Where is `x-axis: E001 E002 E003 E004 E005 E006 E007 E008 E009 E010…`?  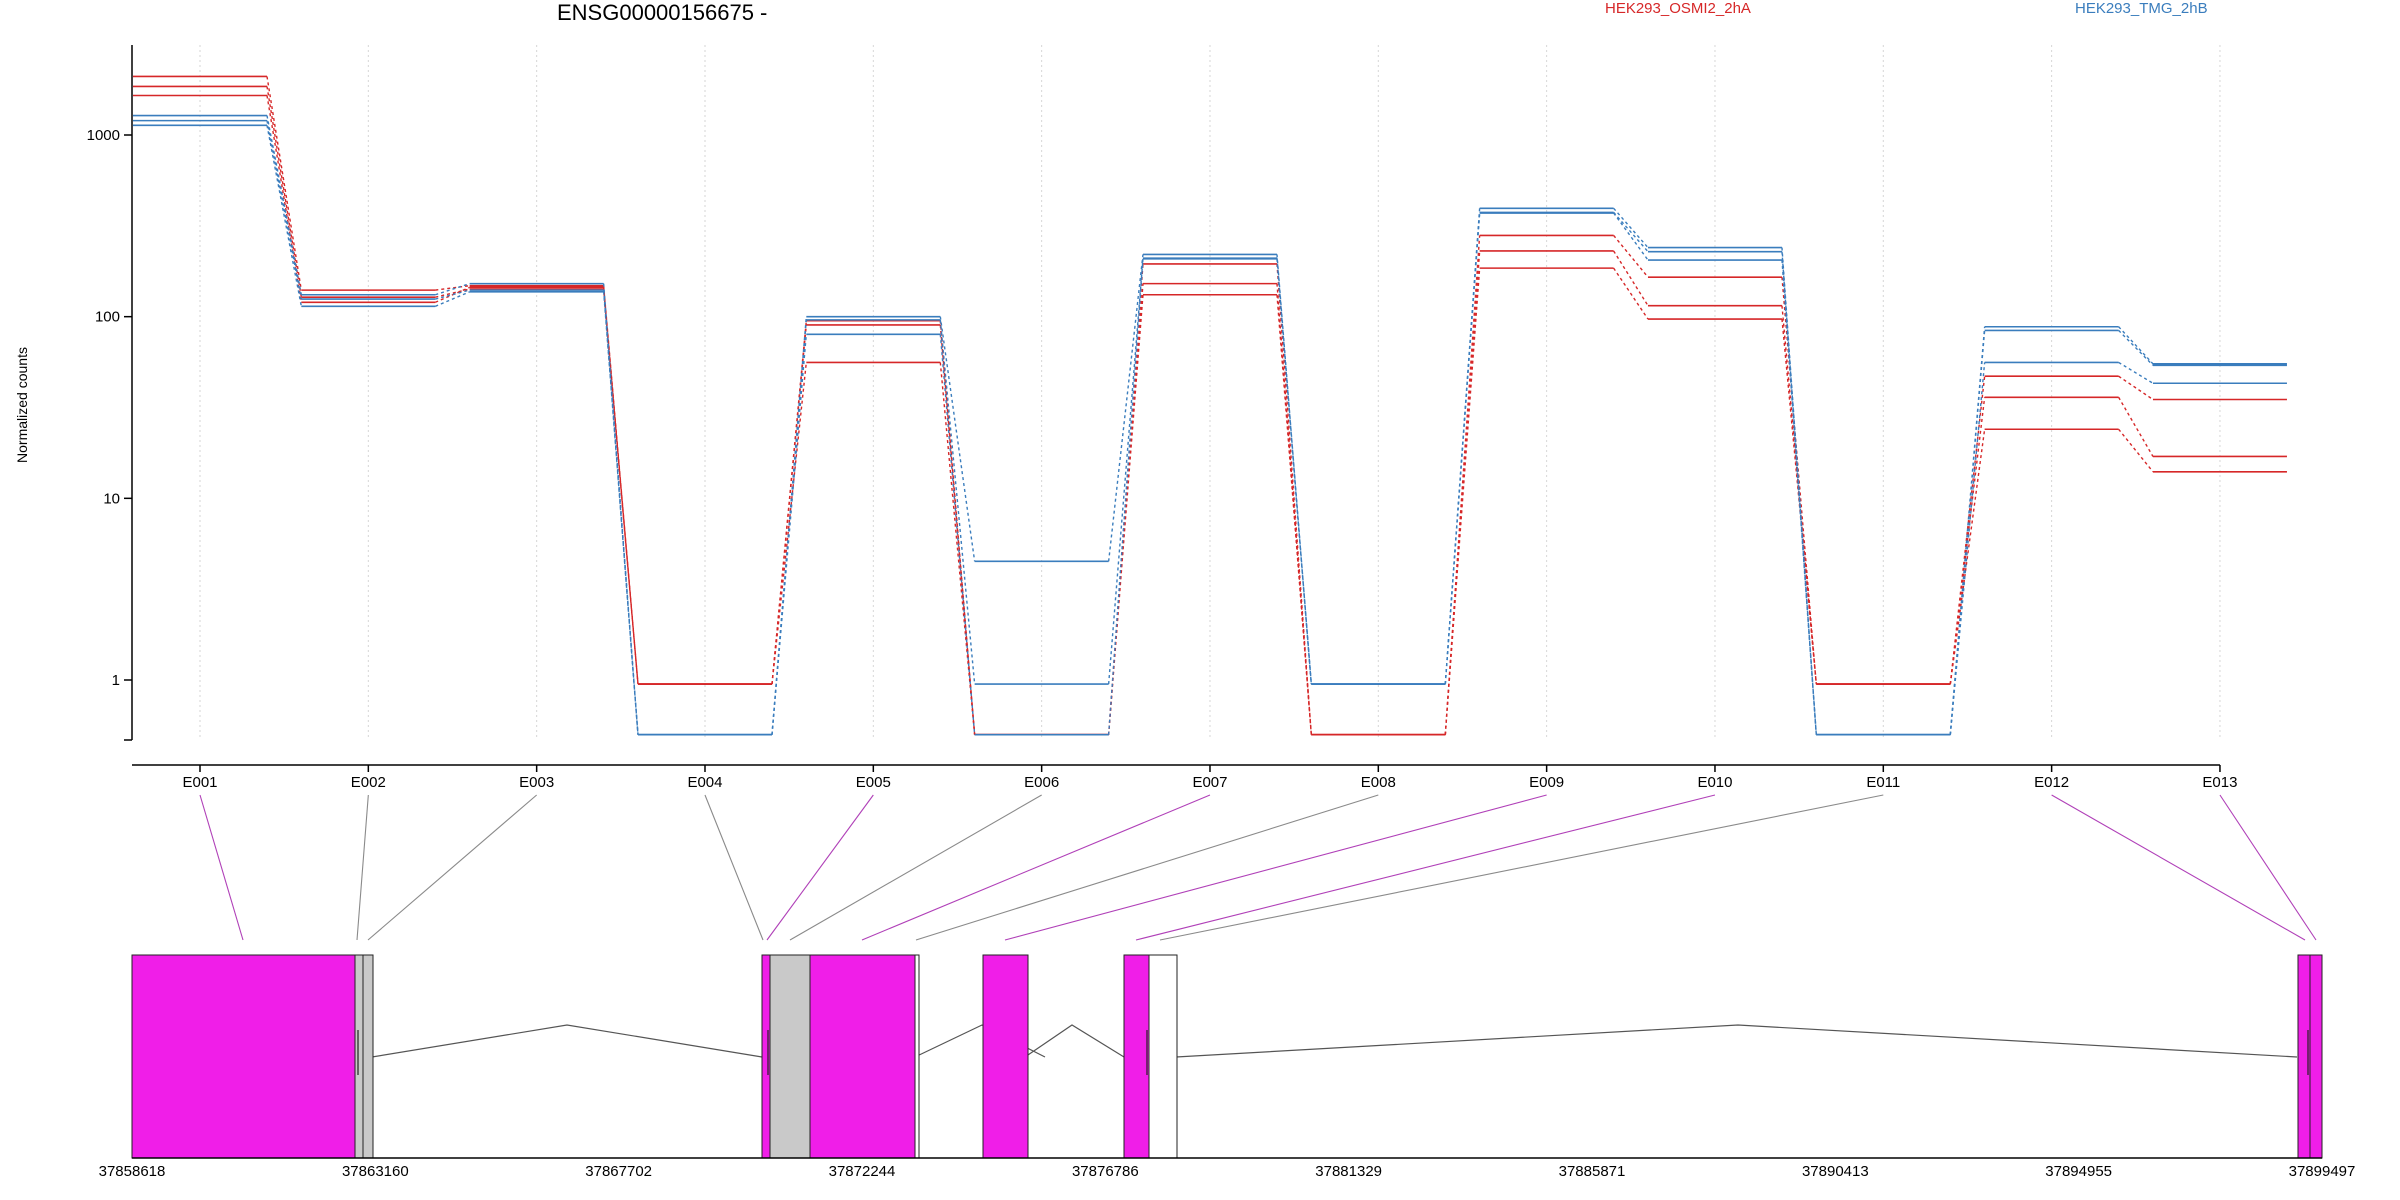
x-axis: E001 E002 E003 E004 E005 E006 E007 E008 E009 E010… is located at coordinates (1184, 777).